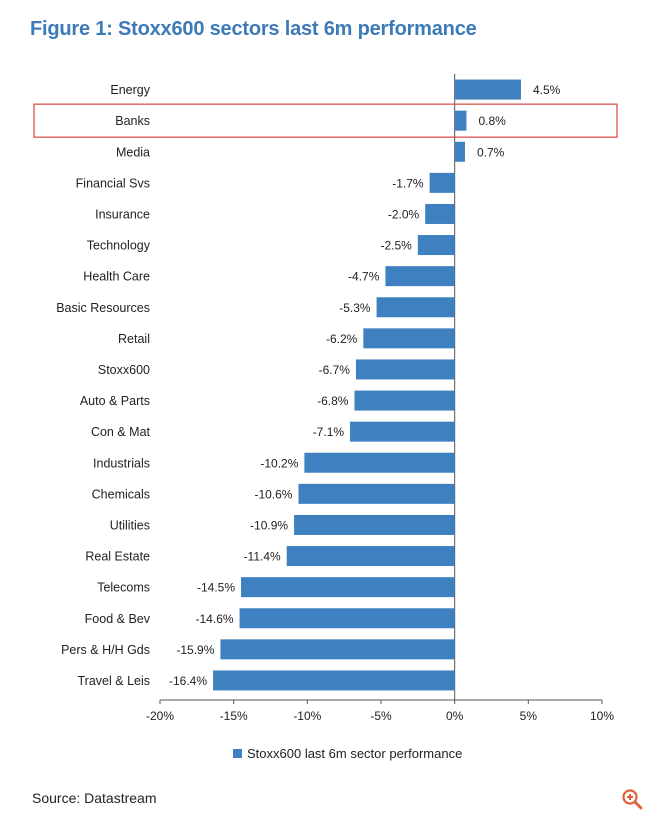  Describe the element at coordinates (130, 525) in the screenshot. I see `category-label-14: Utilities` at that location.